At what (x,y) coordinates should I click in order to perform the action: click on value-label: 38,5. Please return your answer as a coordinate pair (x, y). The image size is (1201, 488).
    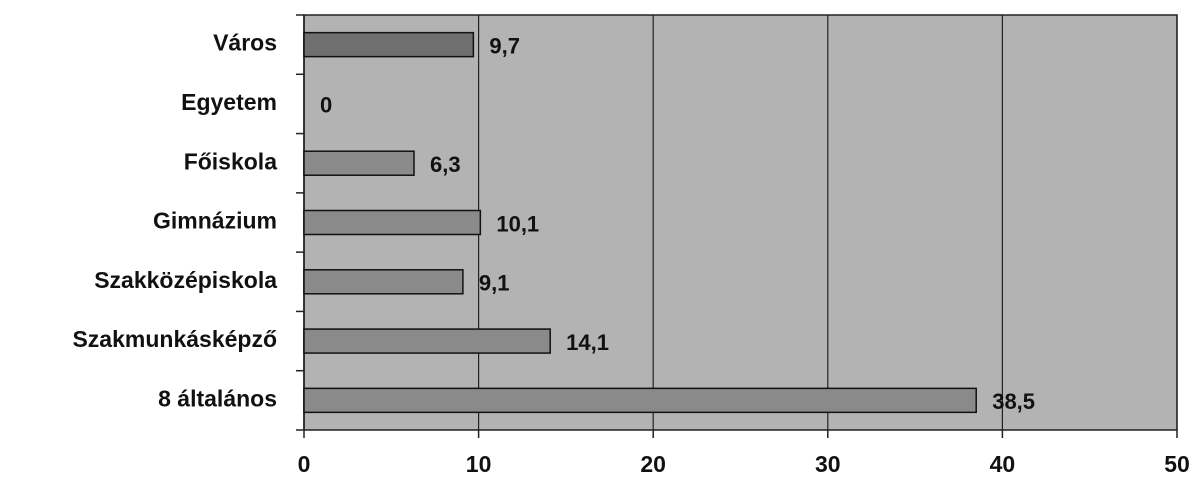
    Looking at the image, I should click on (1013, 401).